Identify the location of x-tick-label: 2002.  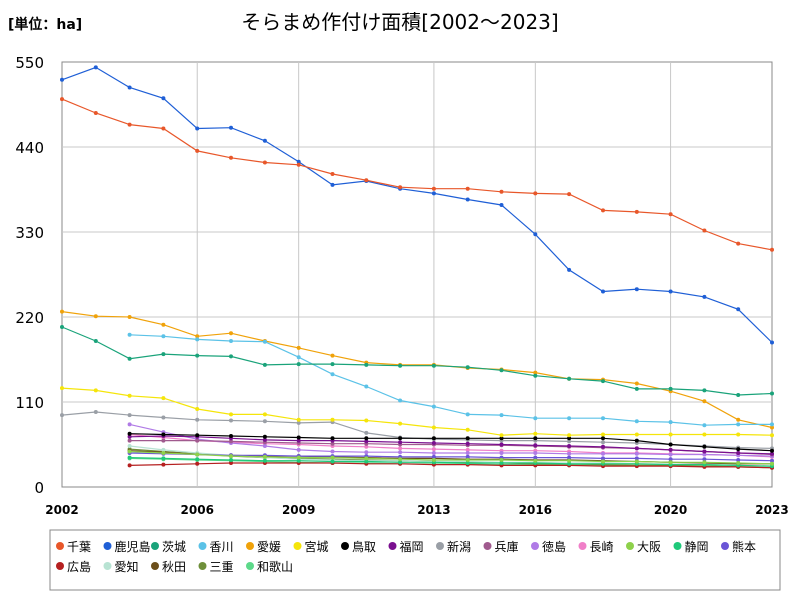
(61, 510).